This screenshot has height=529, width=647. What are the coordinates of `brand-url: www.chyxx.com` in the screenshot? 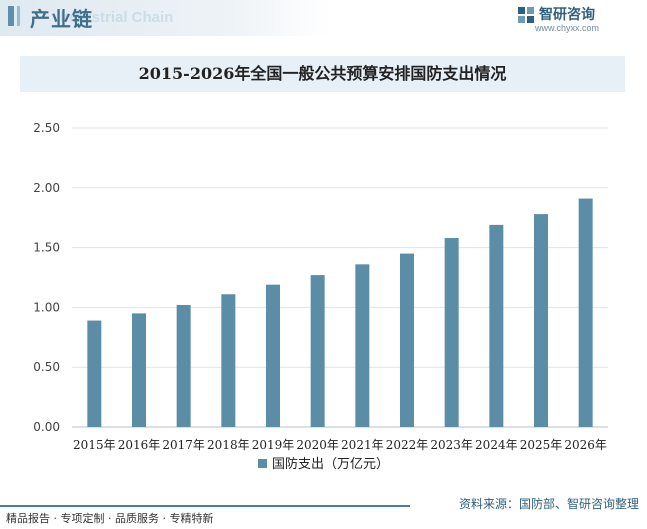 It's located at (567, 28).